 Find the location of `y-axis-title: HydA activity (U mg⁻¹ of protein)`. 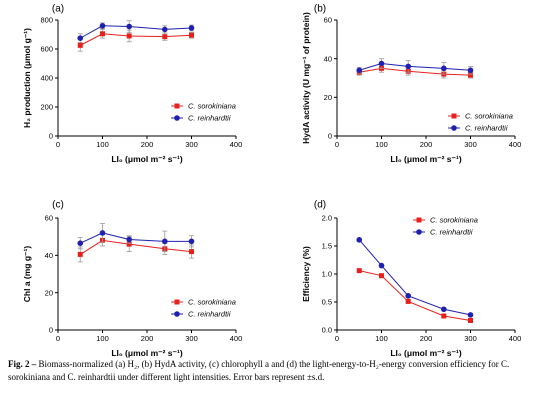

y-axis-title: HydA activity (U mg⁻¹ of protein) is located at coordinates (306, 78).